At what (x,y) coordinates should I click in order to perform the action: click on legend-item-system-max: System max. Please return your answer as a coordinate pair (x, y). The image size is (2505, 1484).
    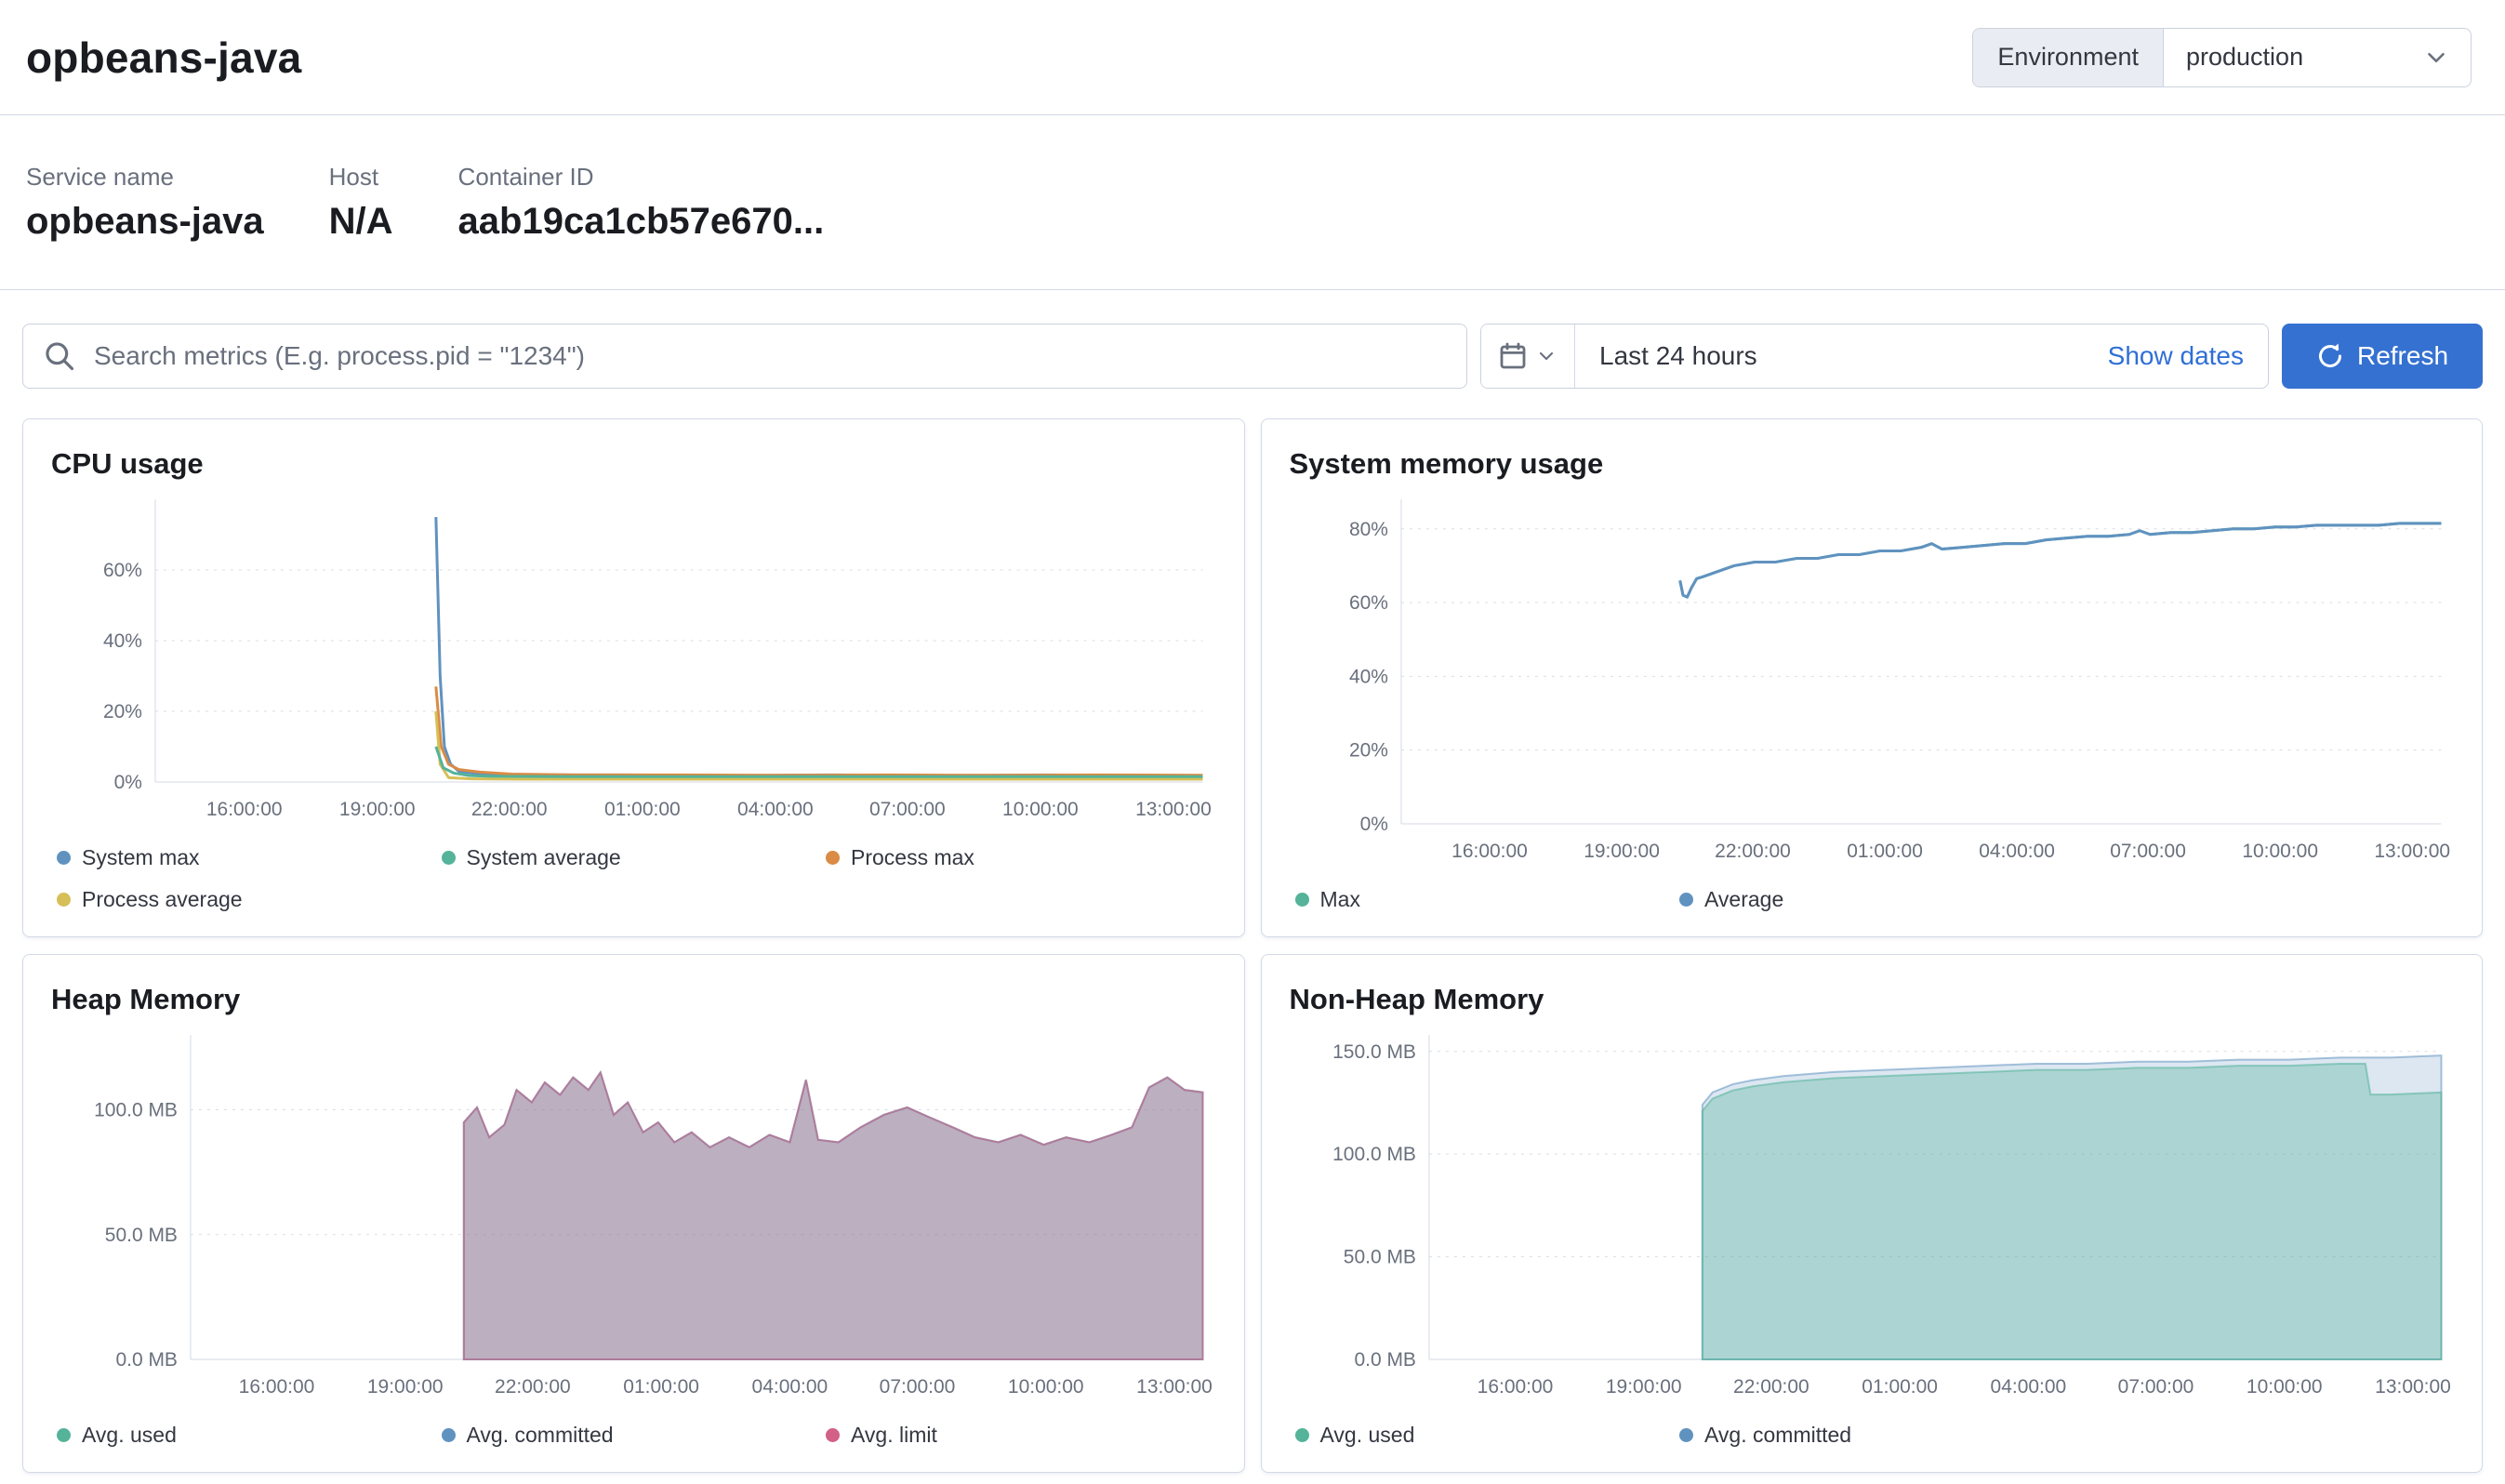
    Looking at the image, I should click on (249, 857).